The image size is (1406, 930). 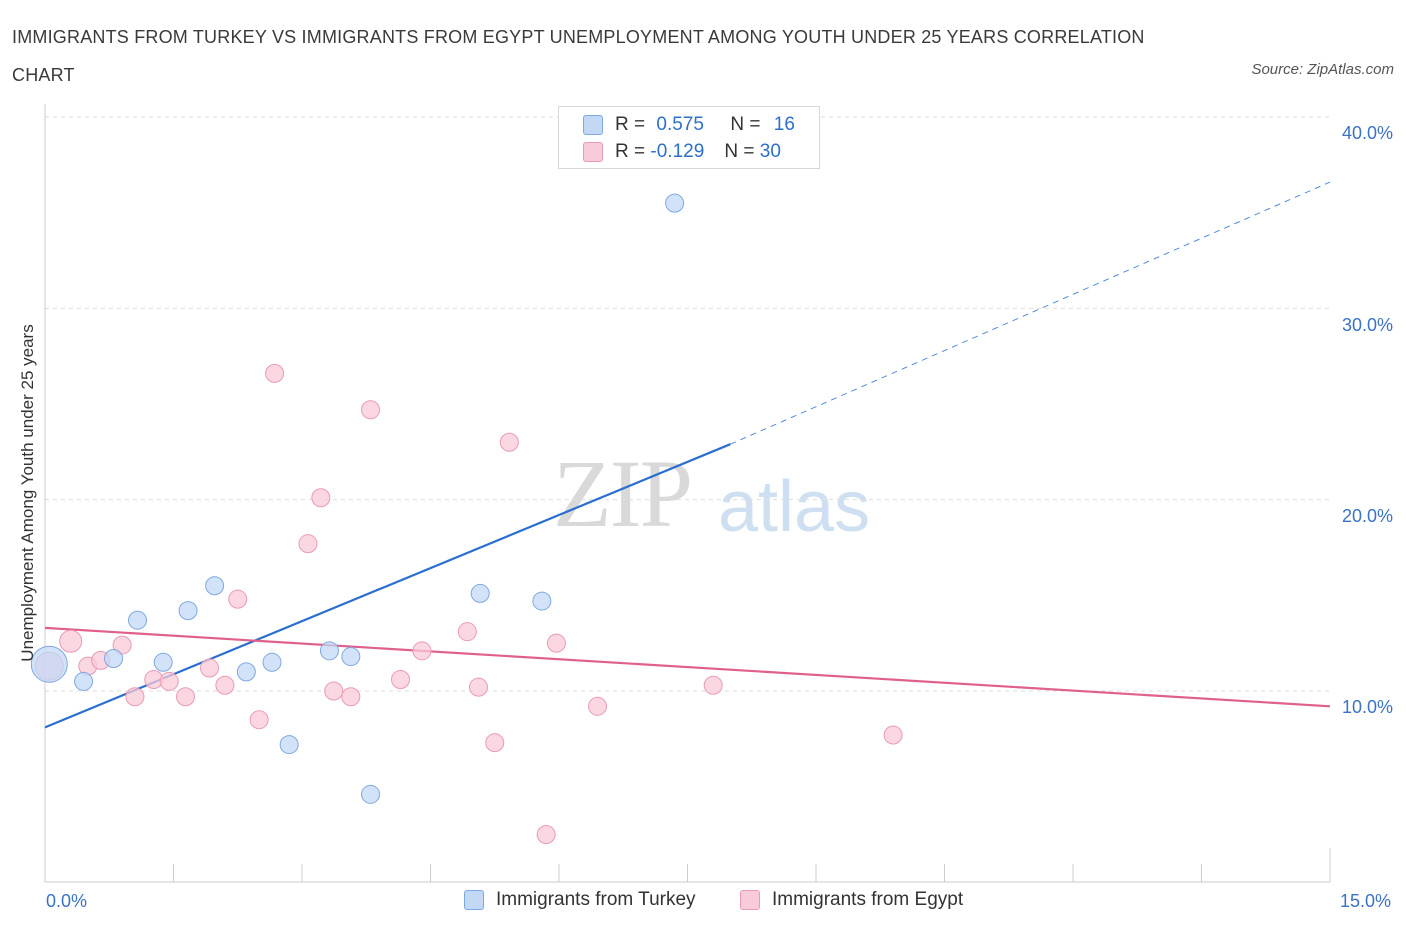 I want to click on egypt-n-label: N =, so click(x=739, y=151).